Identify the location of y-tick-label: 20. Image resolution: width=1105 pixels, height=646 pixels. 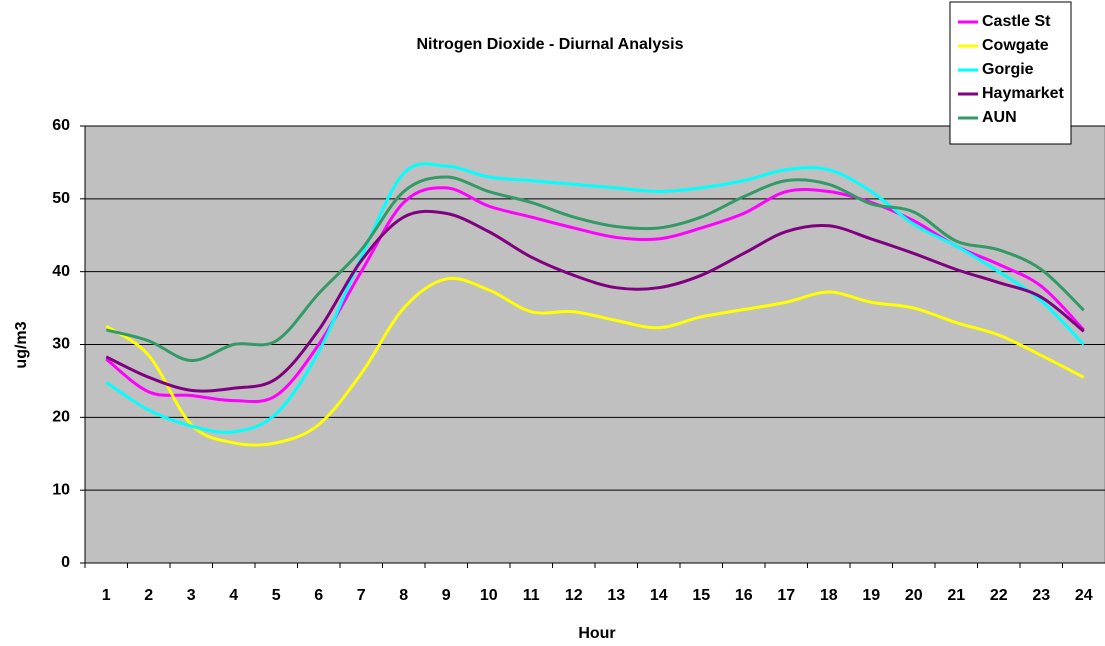
(61, 417).